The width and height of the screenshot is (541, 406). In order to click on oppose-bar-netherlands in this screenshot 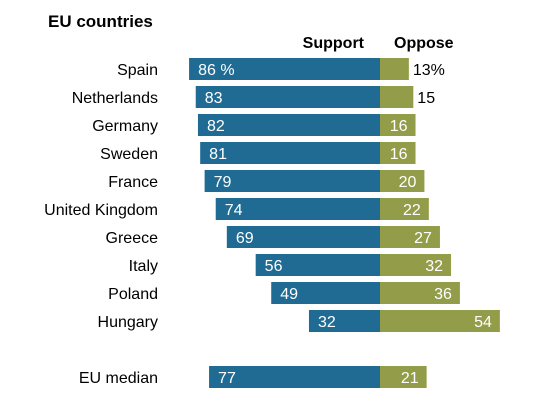, I will do `click(397, 97)`.